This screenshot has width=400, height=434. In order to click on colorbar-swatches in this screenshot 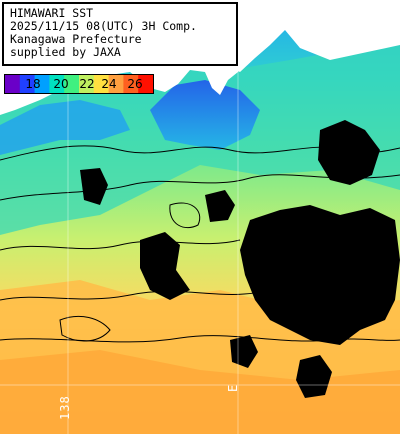, I will do `click(79, 84)`.